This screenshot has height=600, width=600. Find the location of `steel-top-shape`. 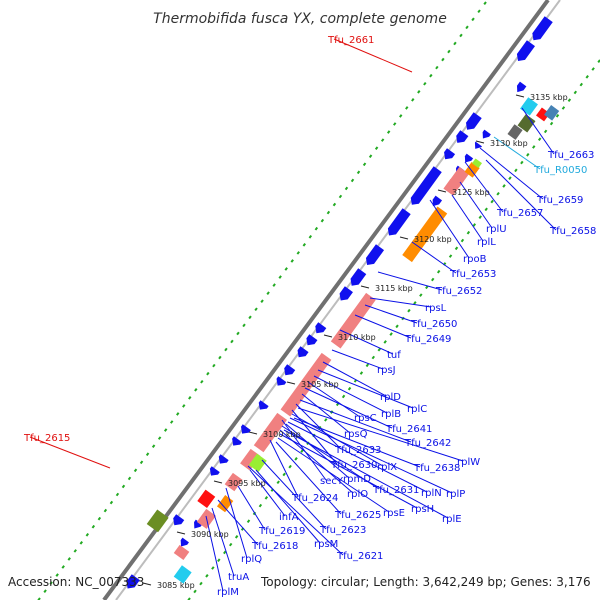

steel-top-shape is located at coordinates (552, 113).